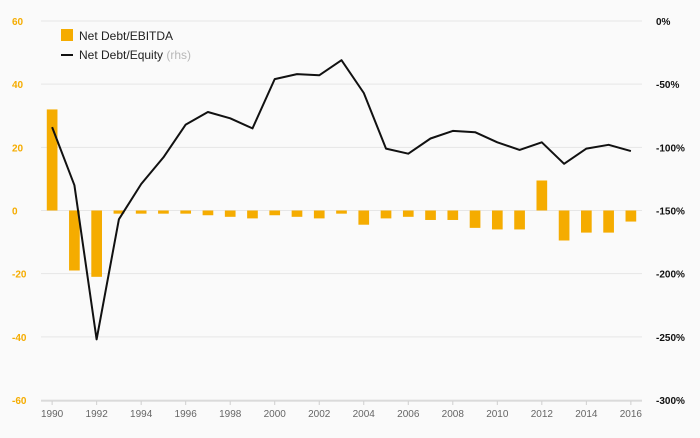  I want to click on bar-2000, so click(275, 213).